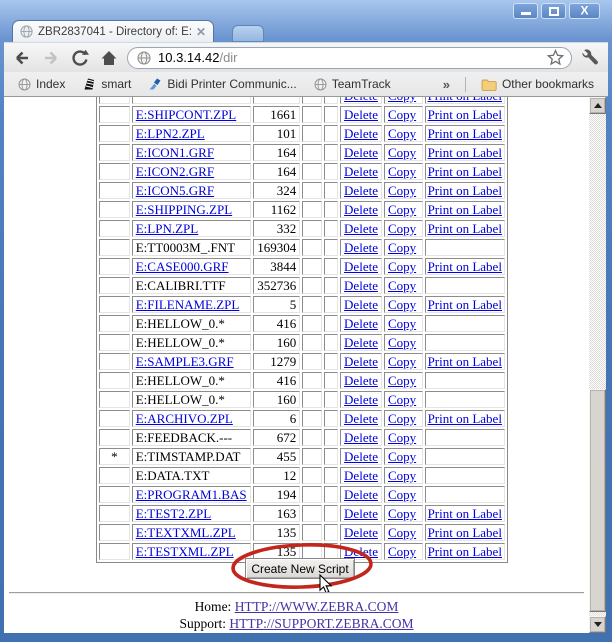 The width and height of the screenshot is (612, 642). Describe the element at coordinates (537, 84) in the screenshot. I see `other-bookmarks-button: Other bookmarks` at that location.